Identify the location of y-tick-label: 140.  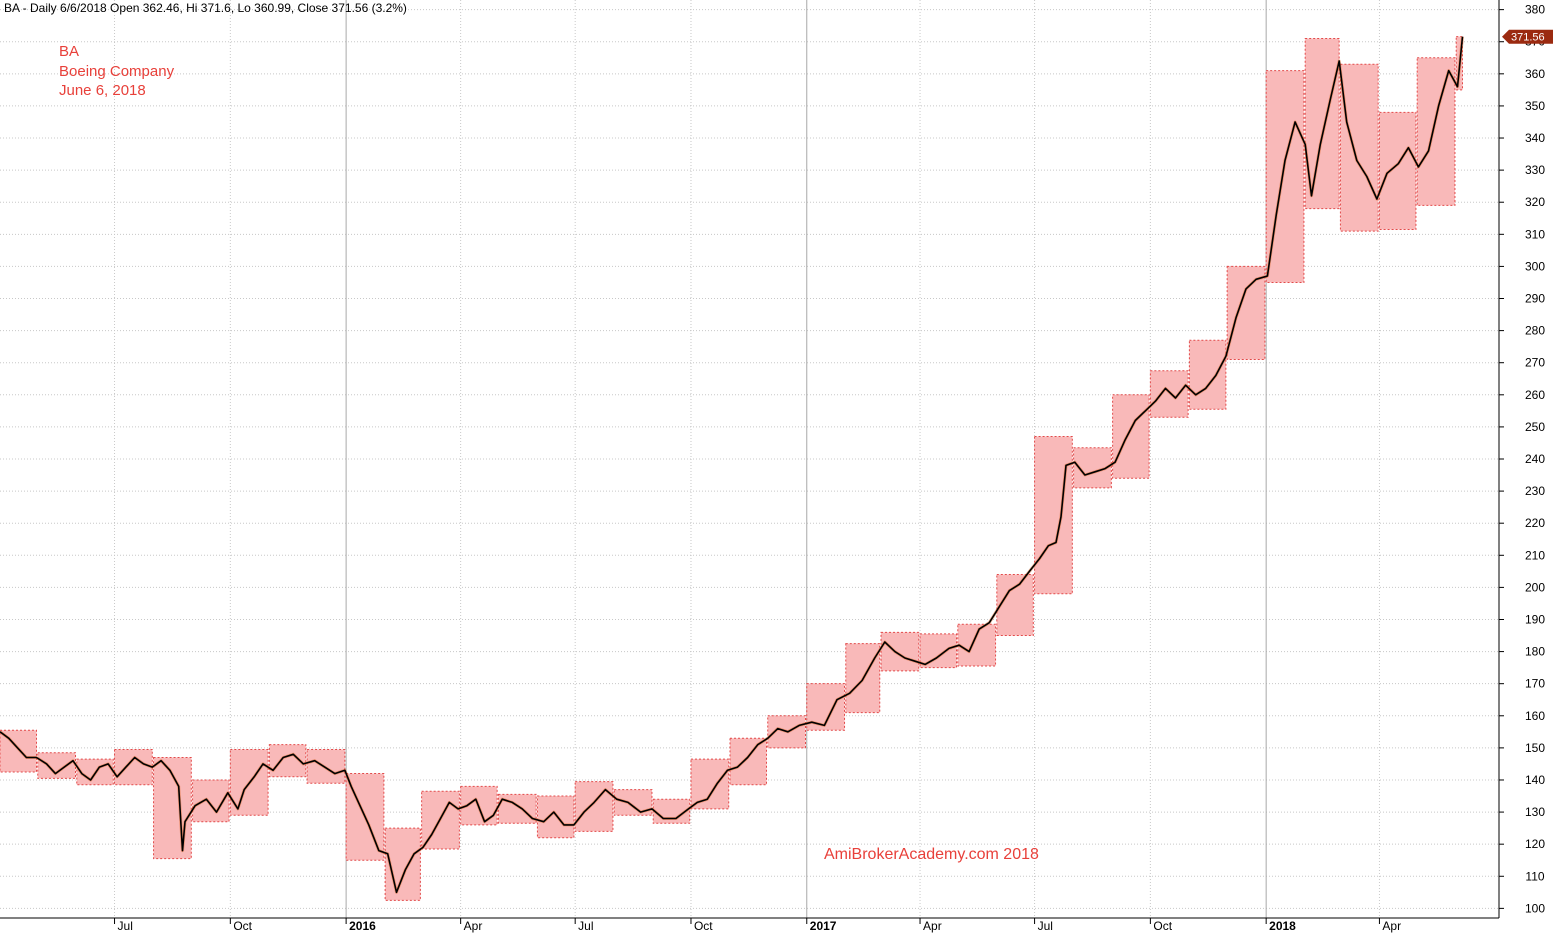
(1535, 780).